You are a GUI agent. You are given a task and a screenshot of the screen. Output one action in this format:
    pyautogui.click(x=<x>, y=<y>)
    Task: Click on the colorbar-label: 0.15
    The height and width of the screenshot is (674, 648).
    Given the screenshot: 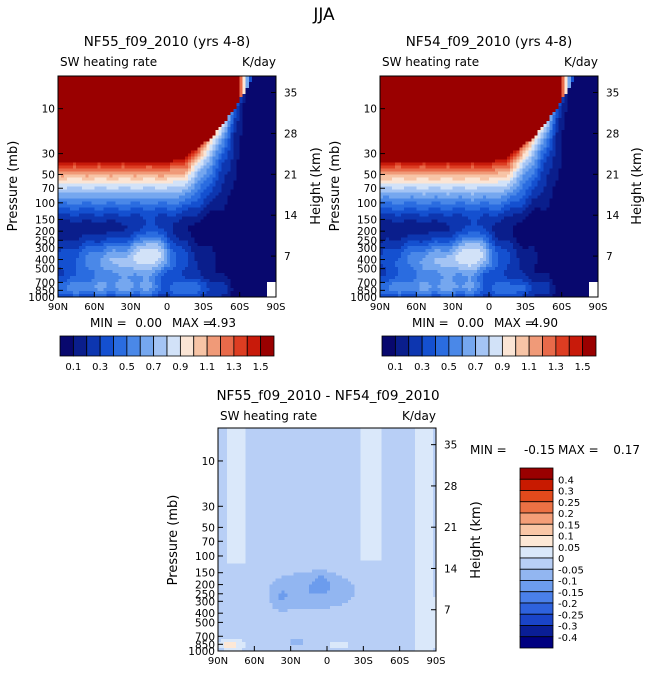 What is the action you would take?
    pyautogui.click(x=569, y=525)
    